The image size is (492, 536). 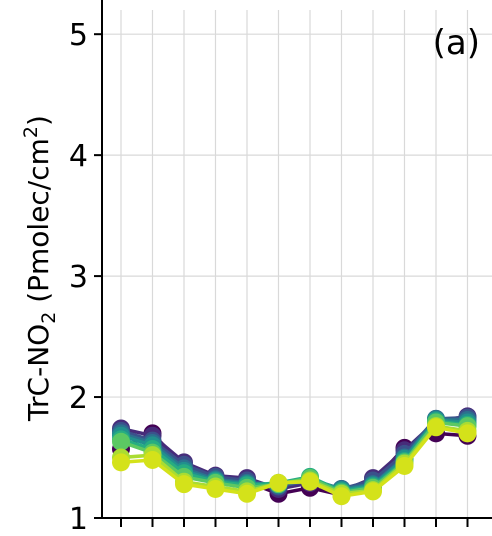 I want to click on y-axis-label-superscript: 2, so click(x=31, y=132).